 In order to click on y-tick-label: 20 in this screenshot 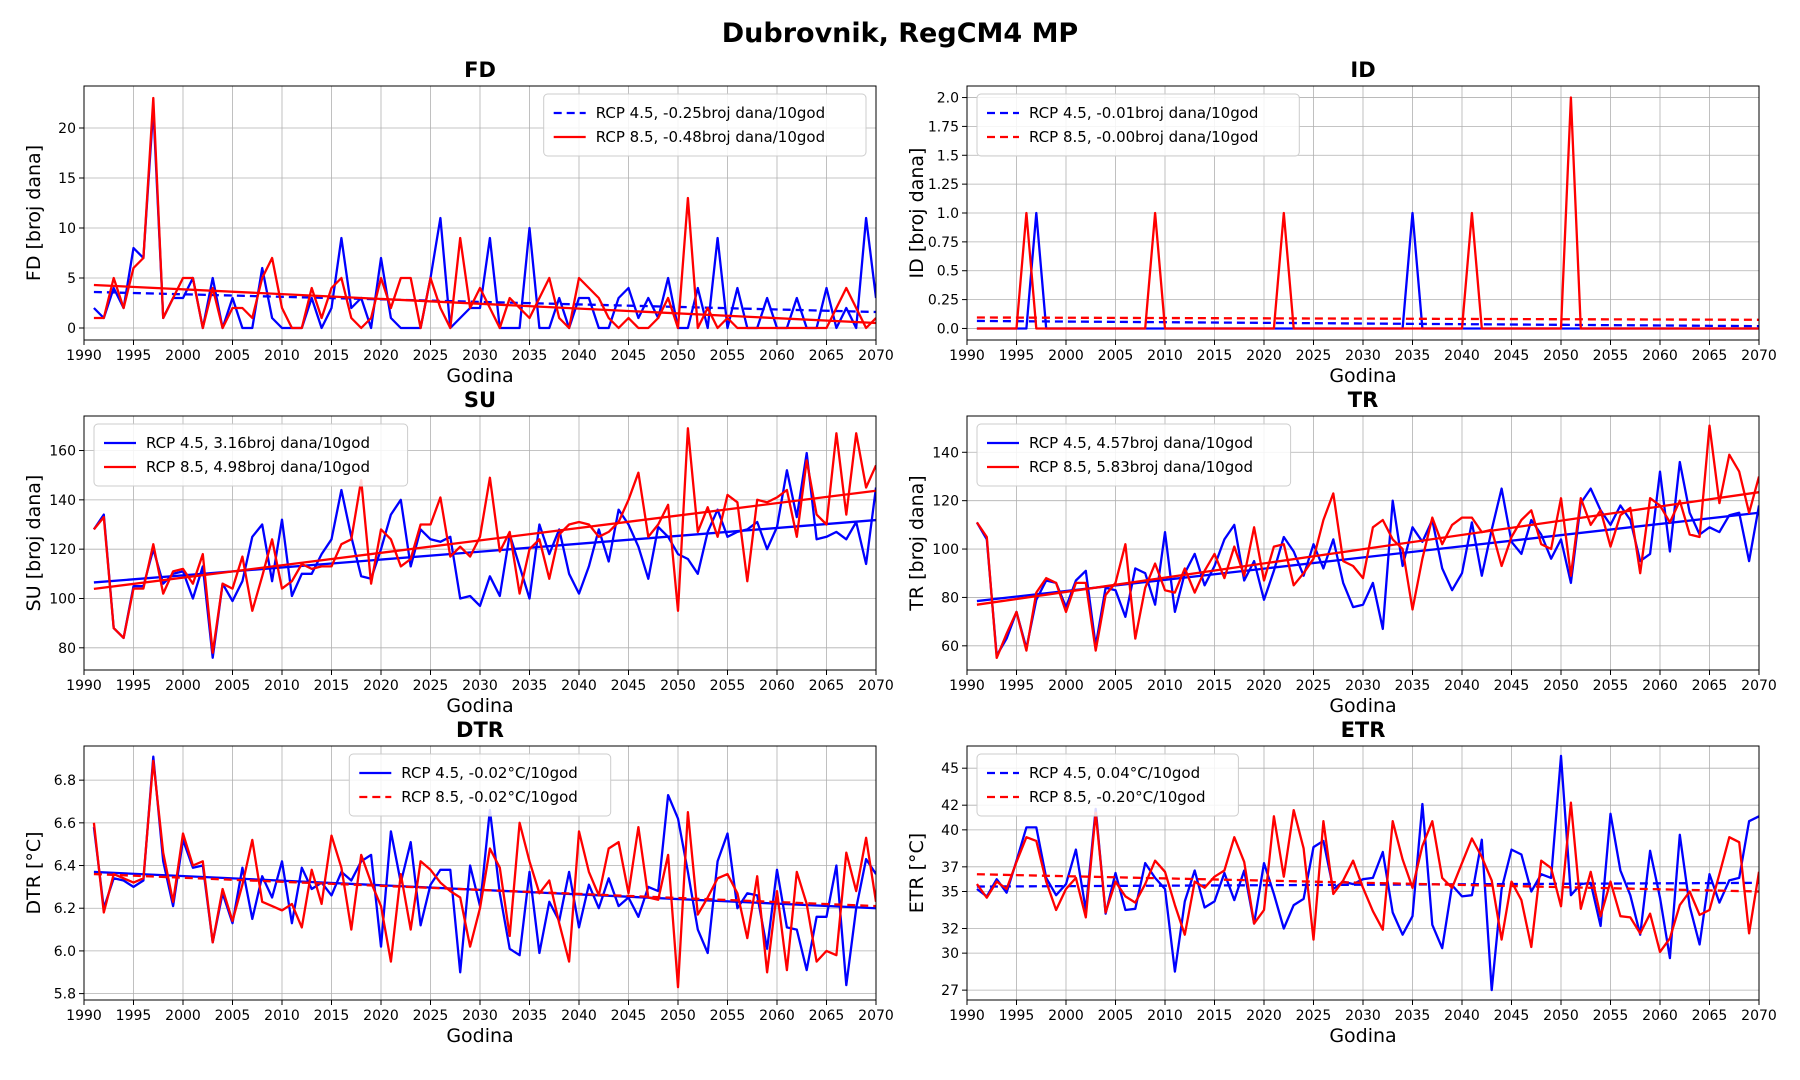, I will do `click(67, 129)`.